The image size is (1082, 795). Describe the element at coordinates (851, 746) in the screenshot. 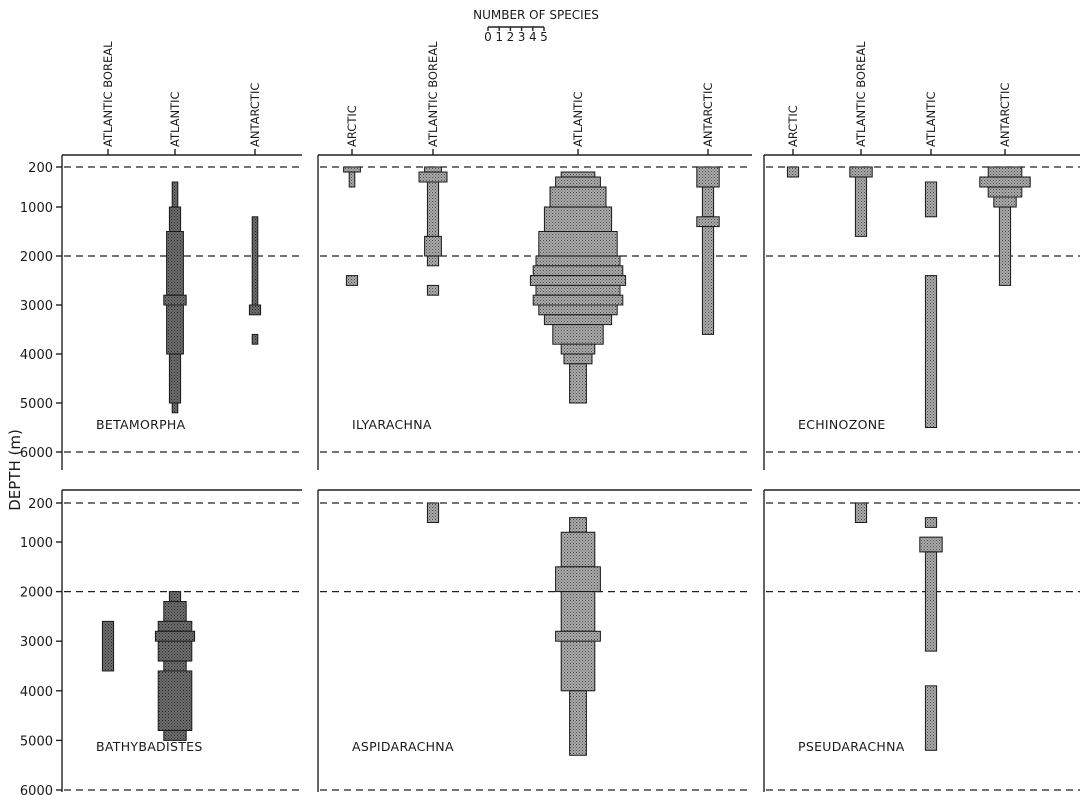

I see `genus-label: PSEUDARACHNA` at that location.